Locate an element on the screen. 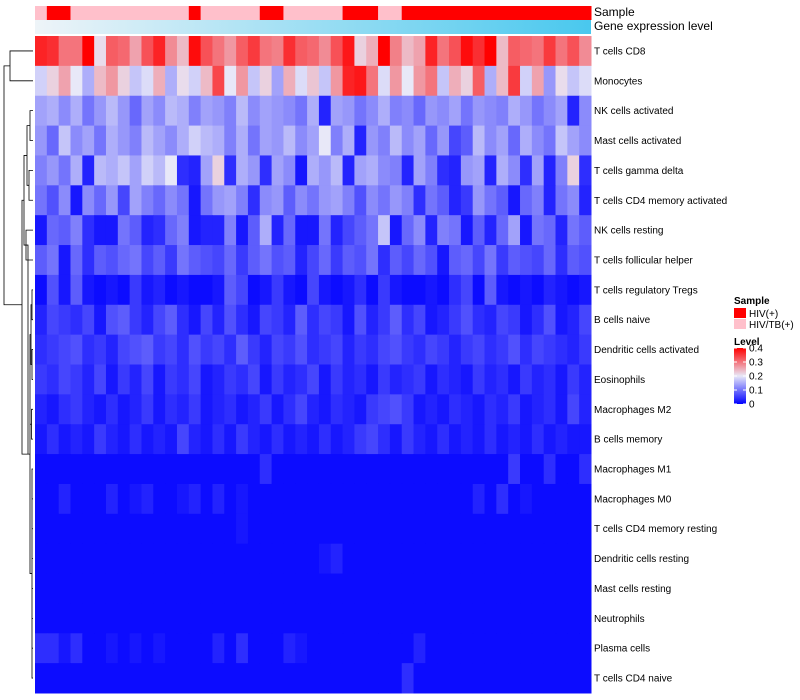 This screenshot has height=700, width=800. row-label: T cells CD4 memory activated is located at coordinates (660, 201).